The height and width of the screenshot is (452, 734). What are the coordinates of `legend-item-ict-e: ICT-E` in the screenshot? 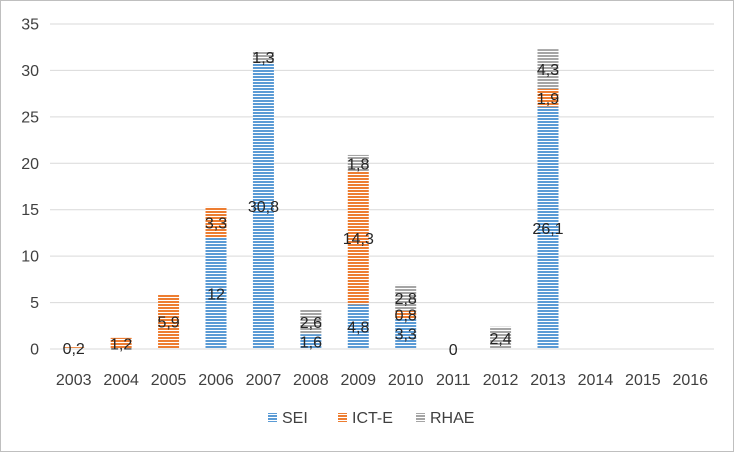 It's located at (365, 418).